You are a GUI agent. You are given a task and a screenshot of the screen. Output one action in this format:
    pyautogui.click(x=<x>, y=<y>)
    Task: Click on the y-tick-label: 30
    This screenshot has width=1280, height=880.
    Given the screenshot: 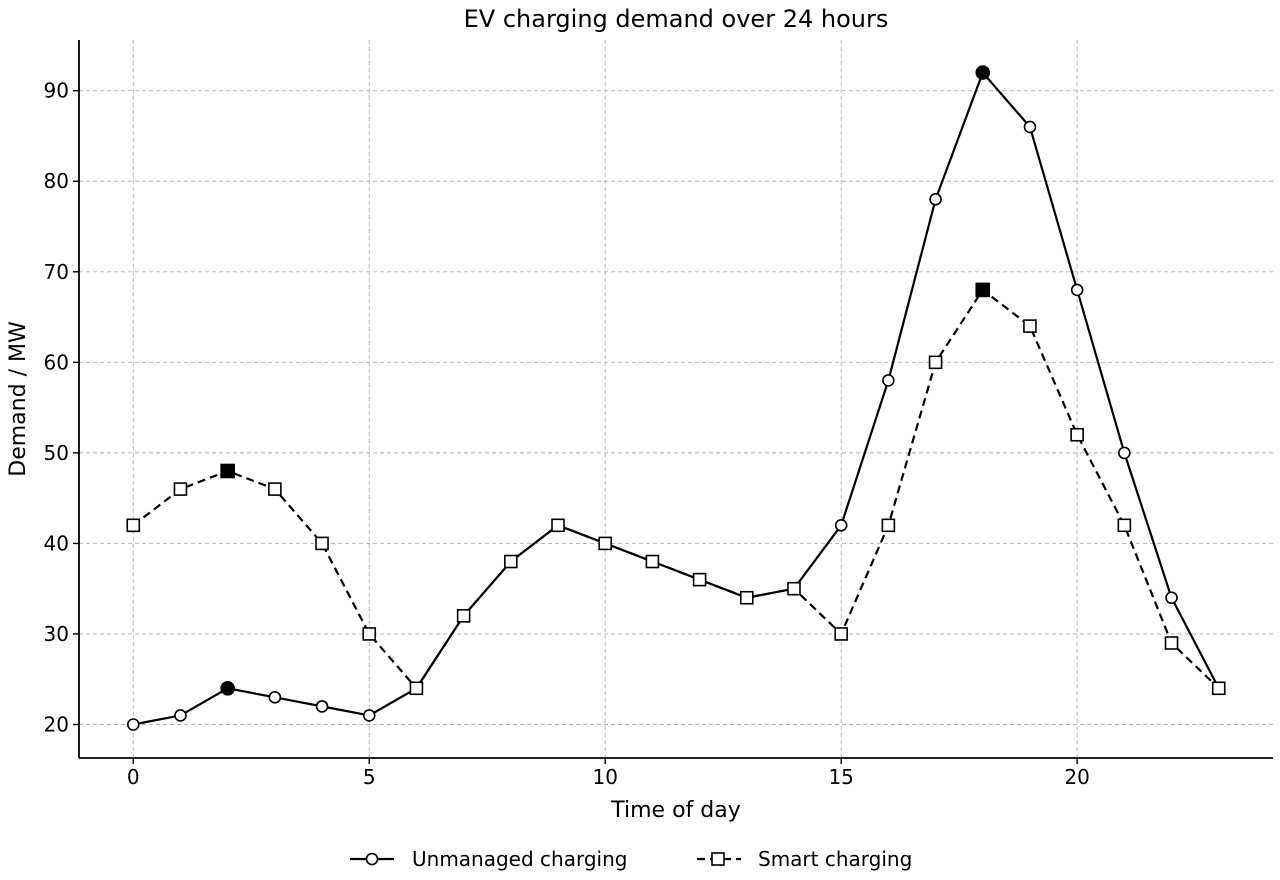 What is the action you would take?
    pyautogui.click(x=56, y=634)
    